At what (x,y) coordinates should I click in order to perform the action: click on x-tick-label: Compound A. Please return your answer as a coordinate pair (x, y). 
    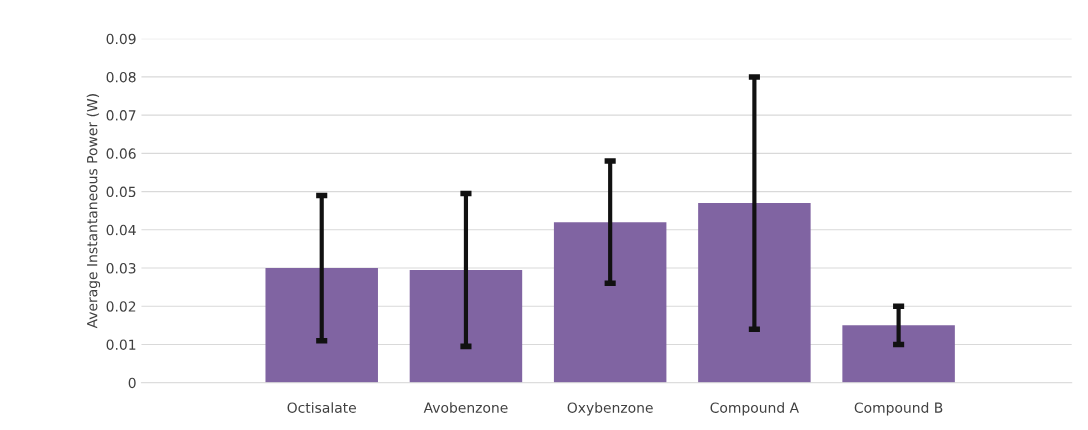
    Looking at the image, I should click on (754, 409).